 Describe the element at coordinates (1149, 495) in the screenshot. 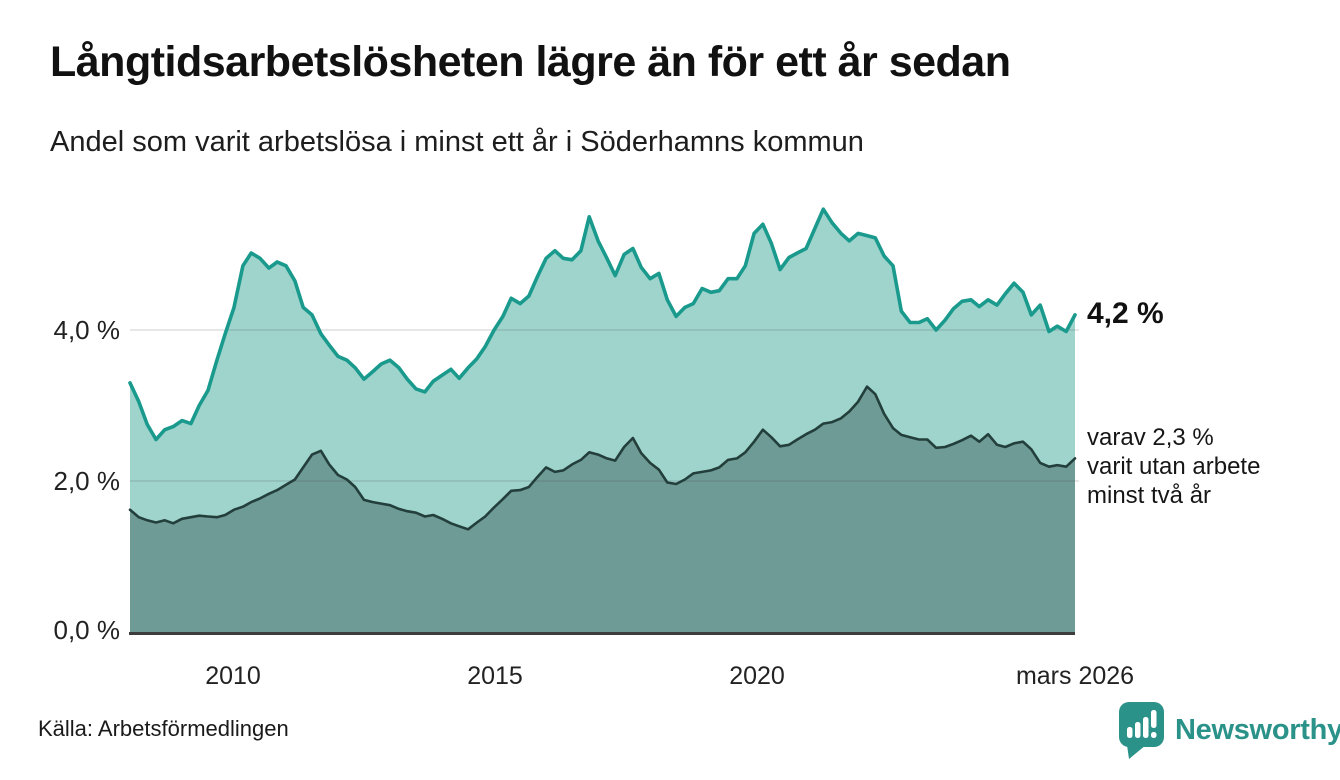

I see `secondary-label-line3: minst två år` at that location.